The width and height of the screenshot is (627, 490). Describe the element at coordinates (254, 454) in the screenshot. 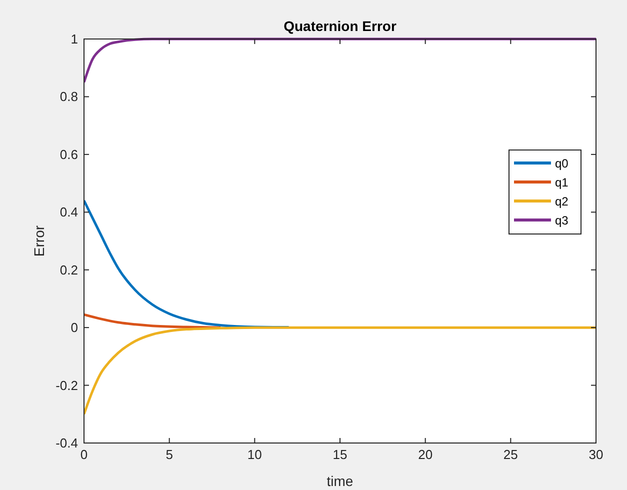

I see `x-tick-label: 10` at that location.